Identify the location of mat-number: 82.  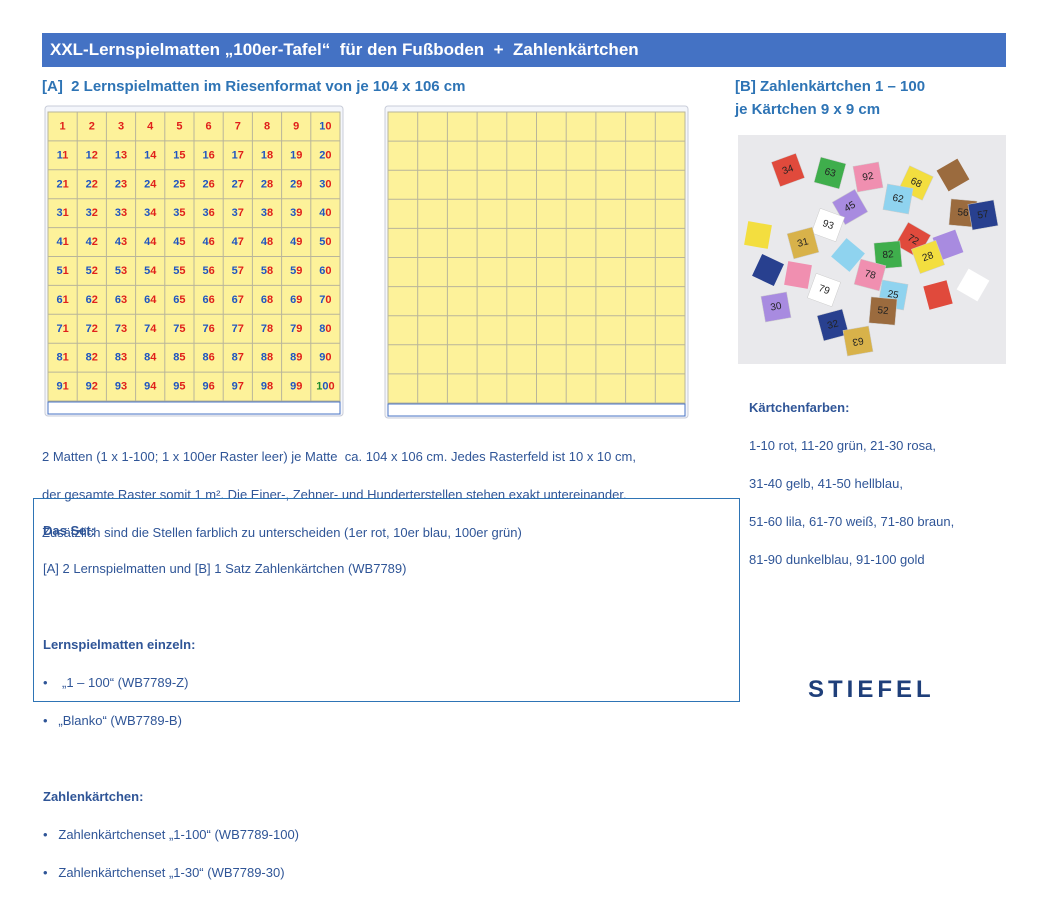
(92, 358).